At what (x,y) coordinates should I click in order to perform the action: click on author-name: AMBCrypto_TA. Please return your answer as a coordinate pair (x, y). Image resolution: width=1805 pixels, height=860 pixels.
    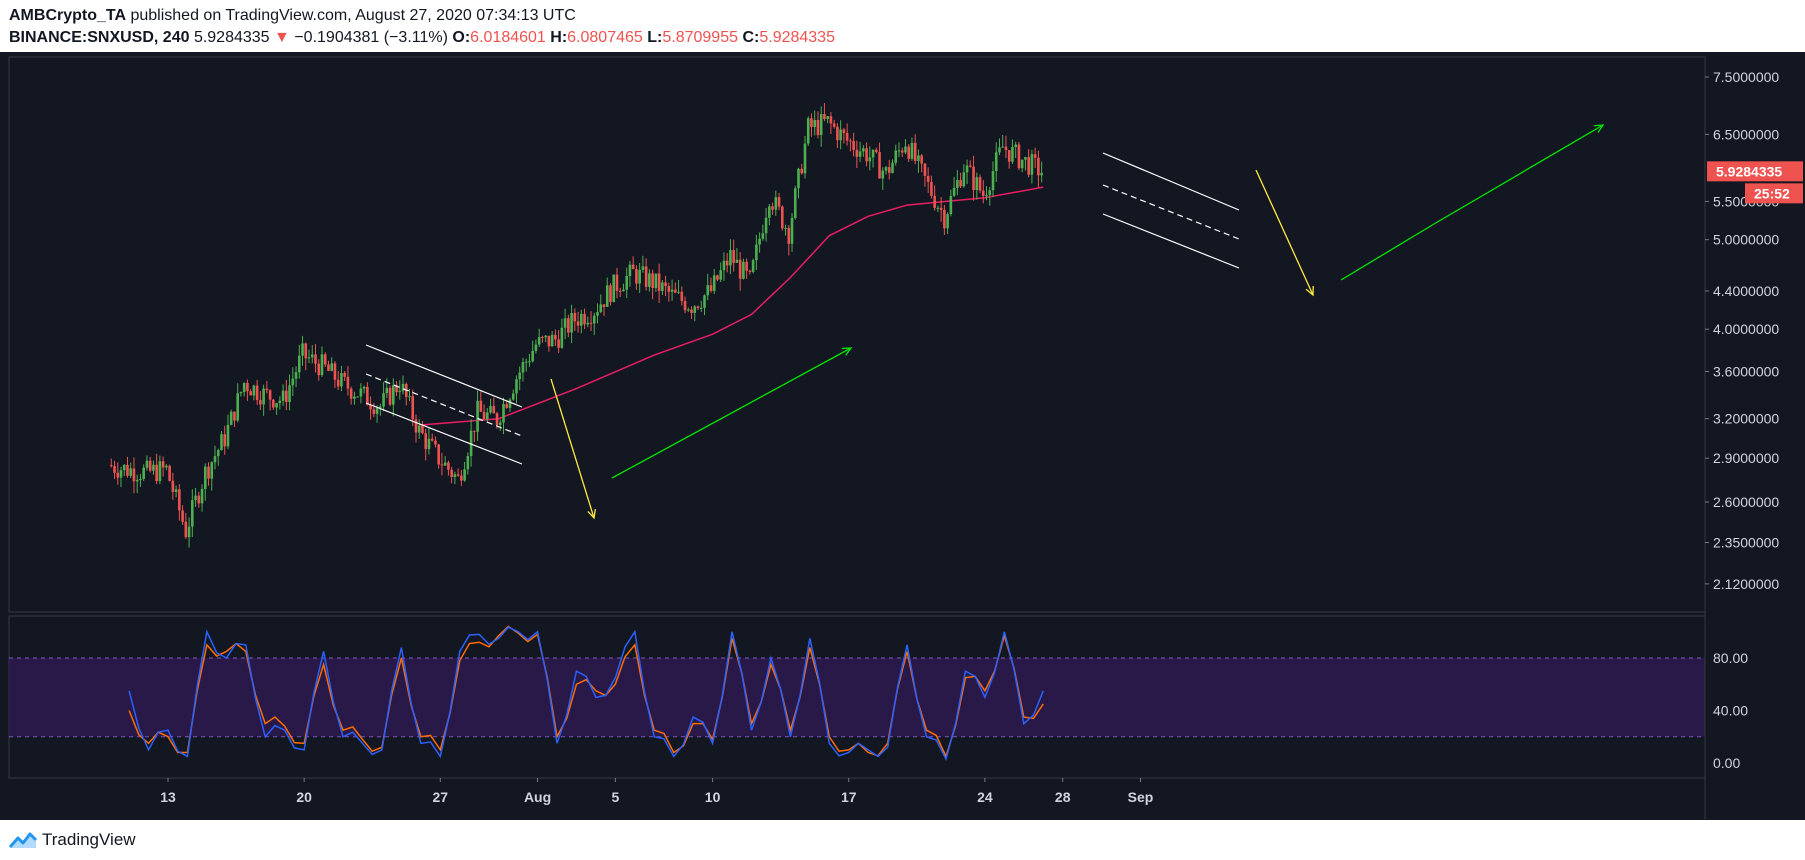
    Looking at the image, I should click on (68, 15).